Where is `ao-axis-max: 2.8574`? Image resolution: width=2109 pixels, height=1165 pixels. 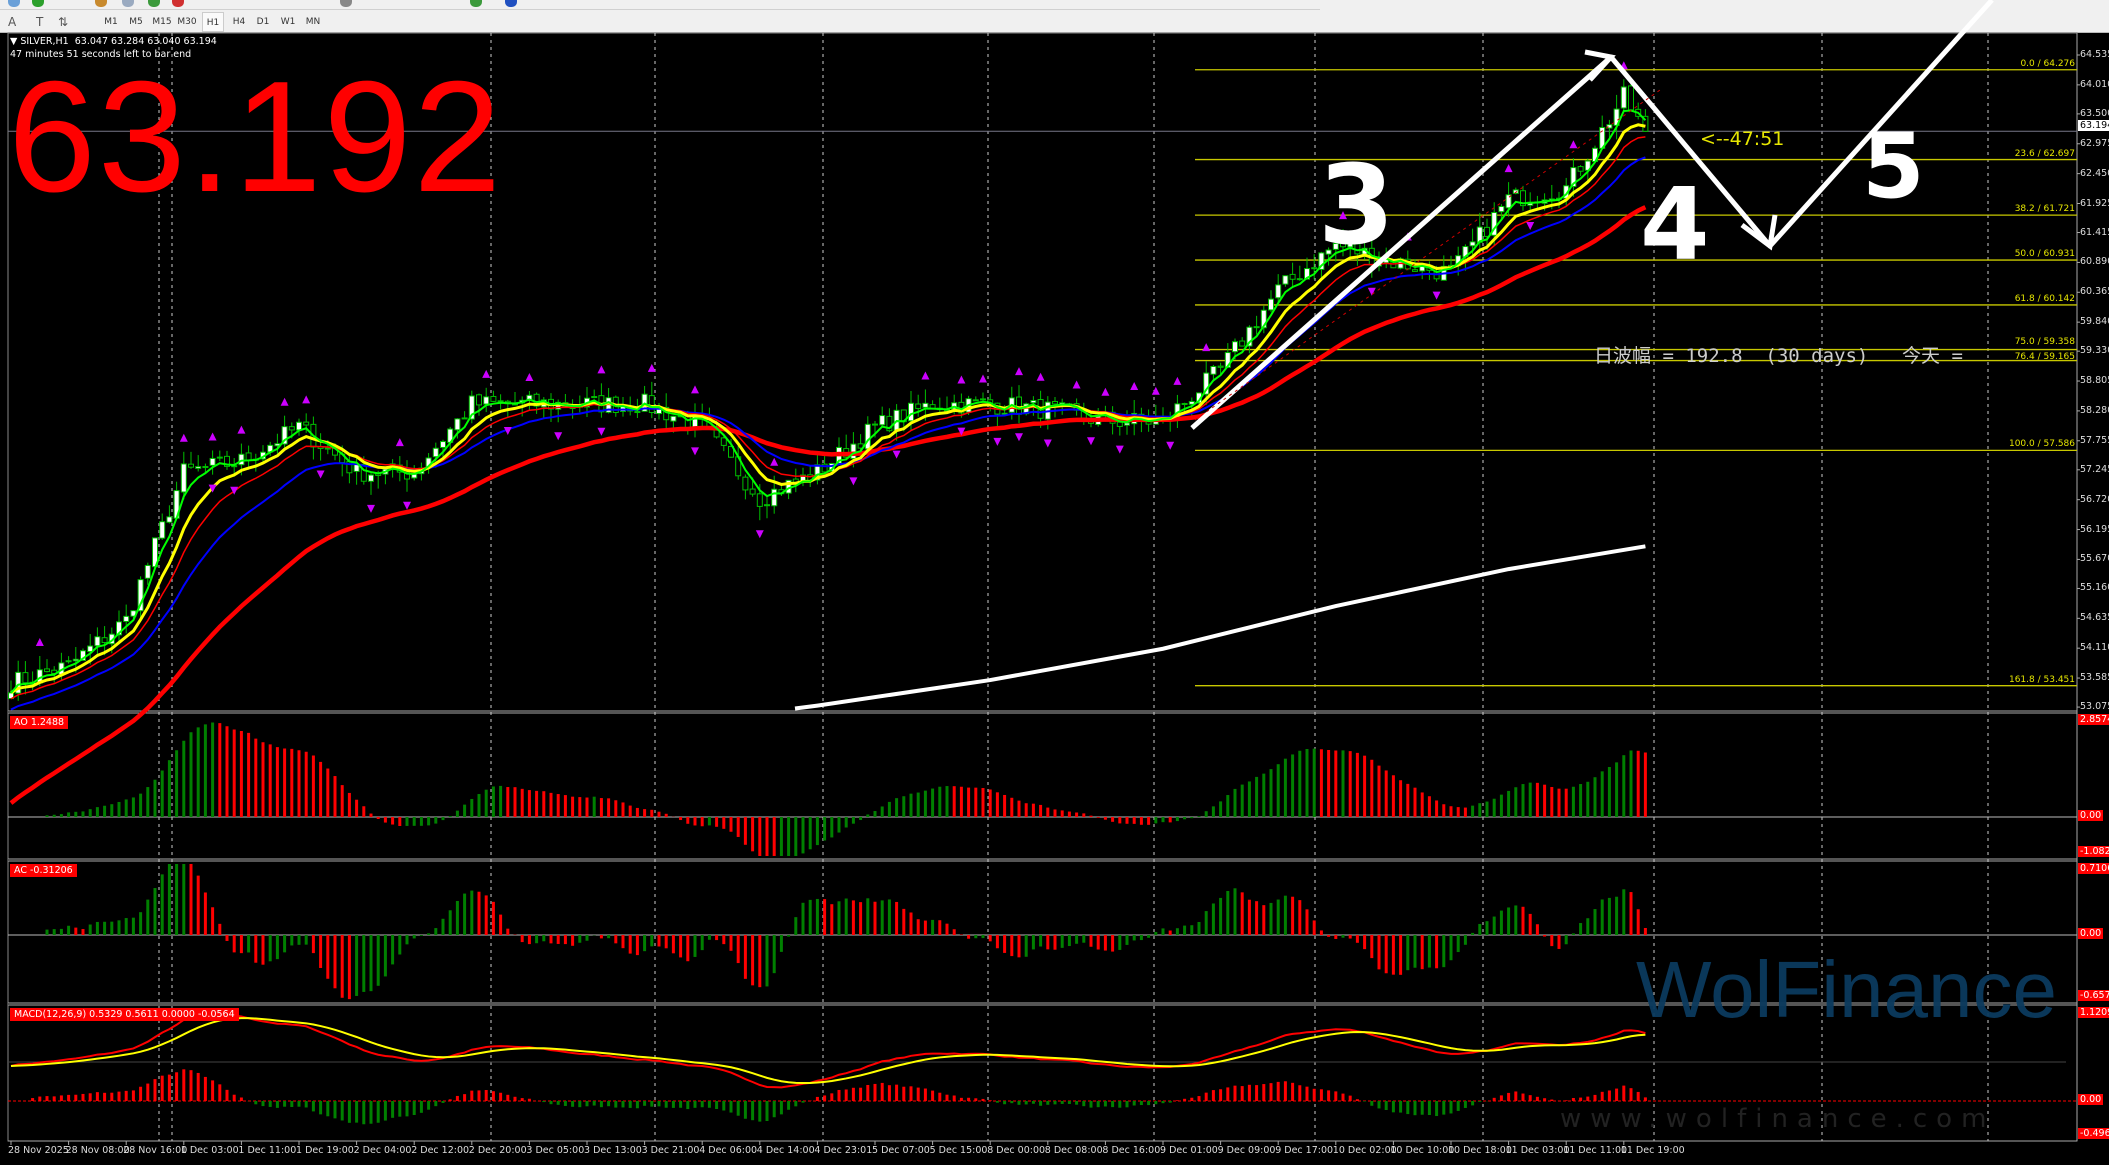
ao-axis-max: 2.8574 is located at coordinates (2093, 719).